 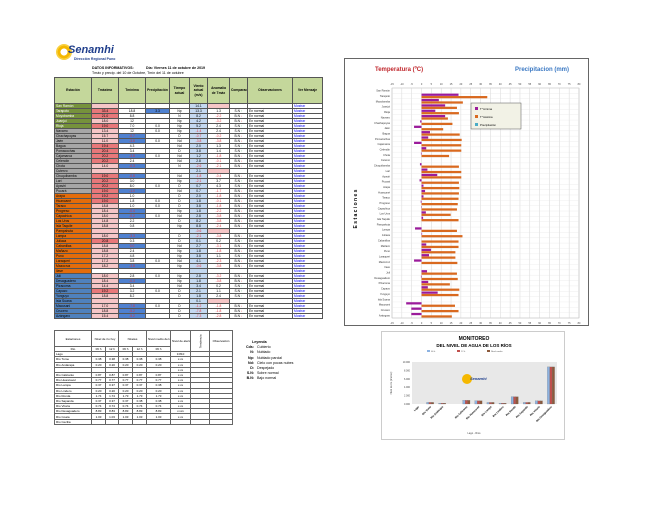 What do you see at coordinates (386, 155) in the screenshot?
I see `station-label: Chota` at bounding box center [386, 155].